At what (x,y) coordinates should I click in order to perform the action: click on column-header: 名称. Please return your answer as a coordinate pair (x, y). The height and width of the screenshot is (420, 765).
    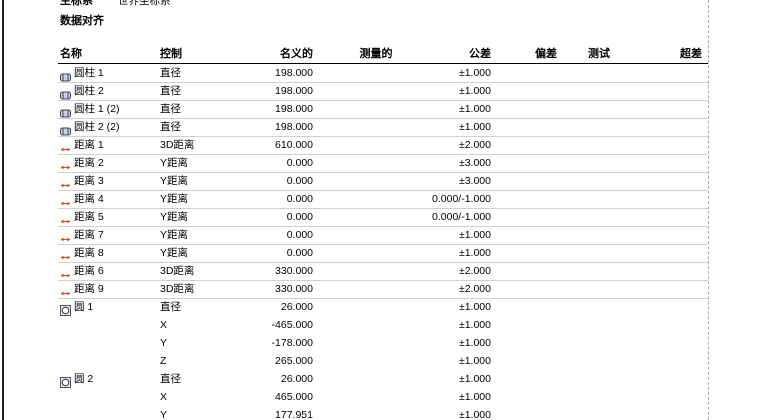
    Looking at the image, I should click on (71, 54).